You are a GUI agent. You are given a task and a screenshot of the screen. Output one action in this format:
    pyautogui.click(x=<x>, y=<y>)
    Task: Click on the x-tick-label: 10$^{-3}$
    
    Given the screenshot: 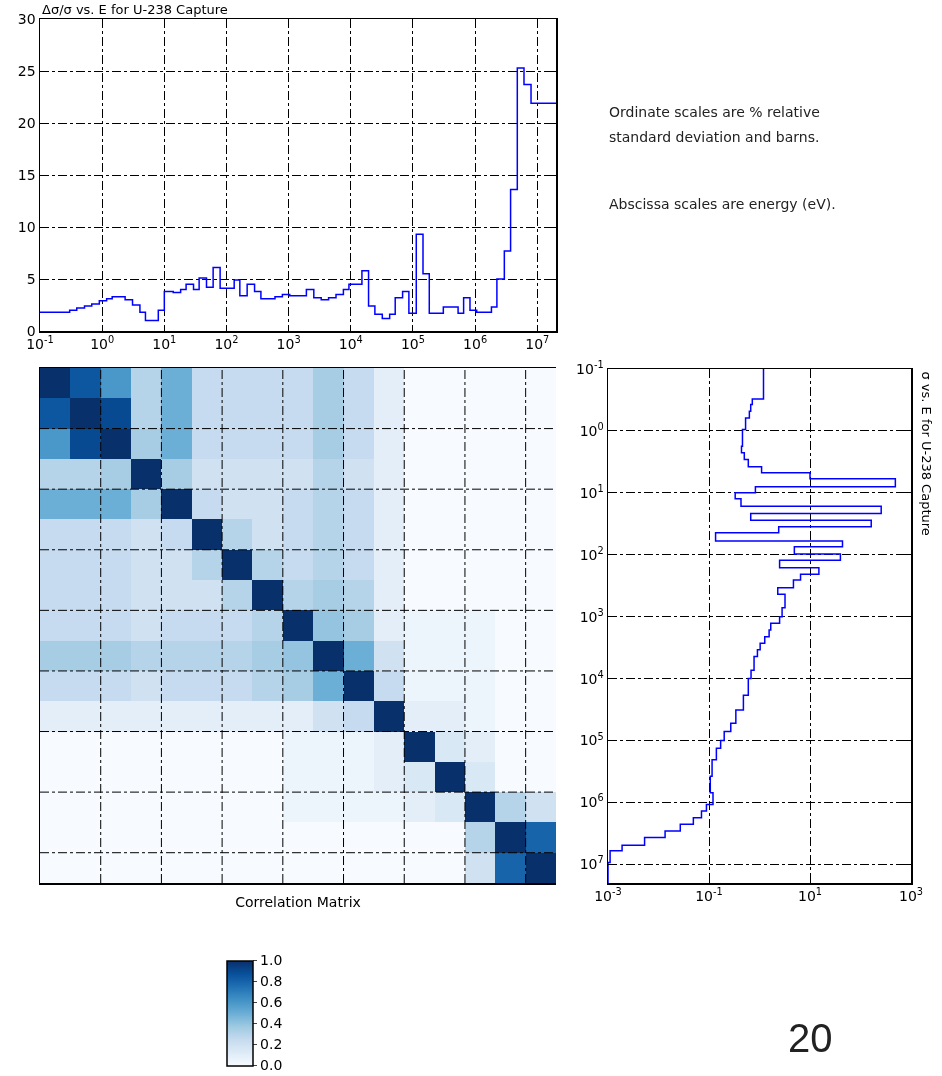 What is the action you would take?
    pyautogui.click(x=608, y=895)
    